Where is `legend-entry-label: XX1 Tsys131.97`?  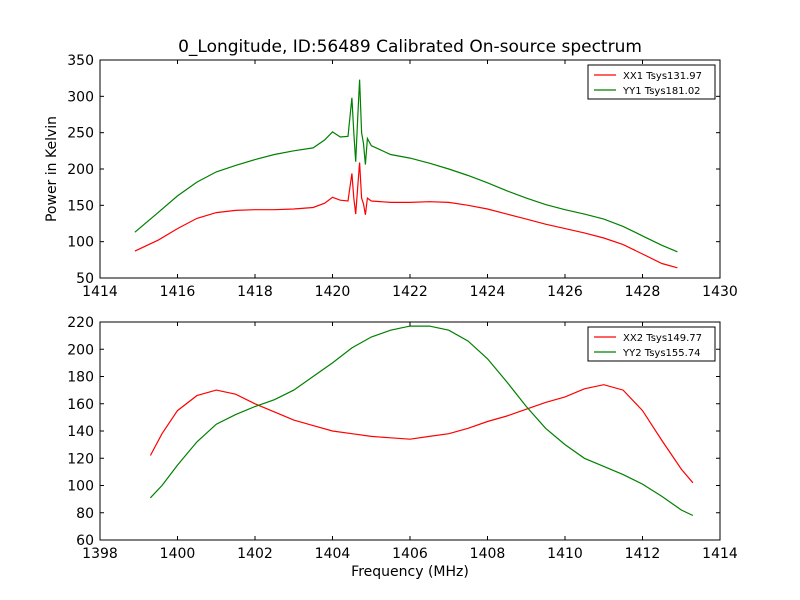 legend-entry-label: XX1 Tsys131.97 is located at coordinates (662, 76).